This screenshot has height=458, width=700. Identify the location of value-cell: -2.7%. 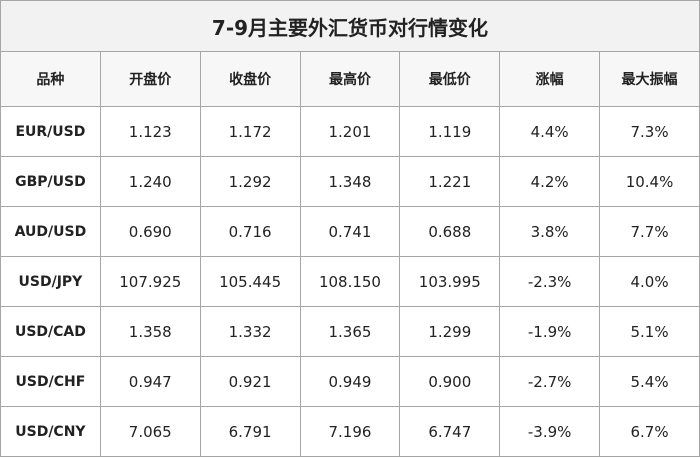
(550, 381).